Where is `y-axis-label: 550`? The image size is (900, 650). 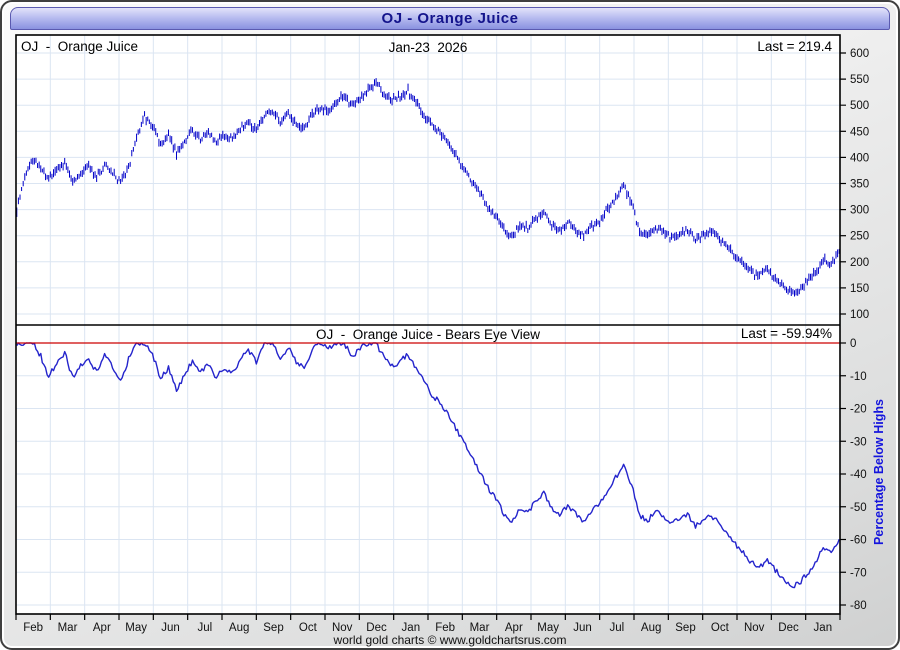
y-axis-label: 550 is located at coordinates (859, 80).